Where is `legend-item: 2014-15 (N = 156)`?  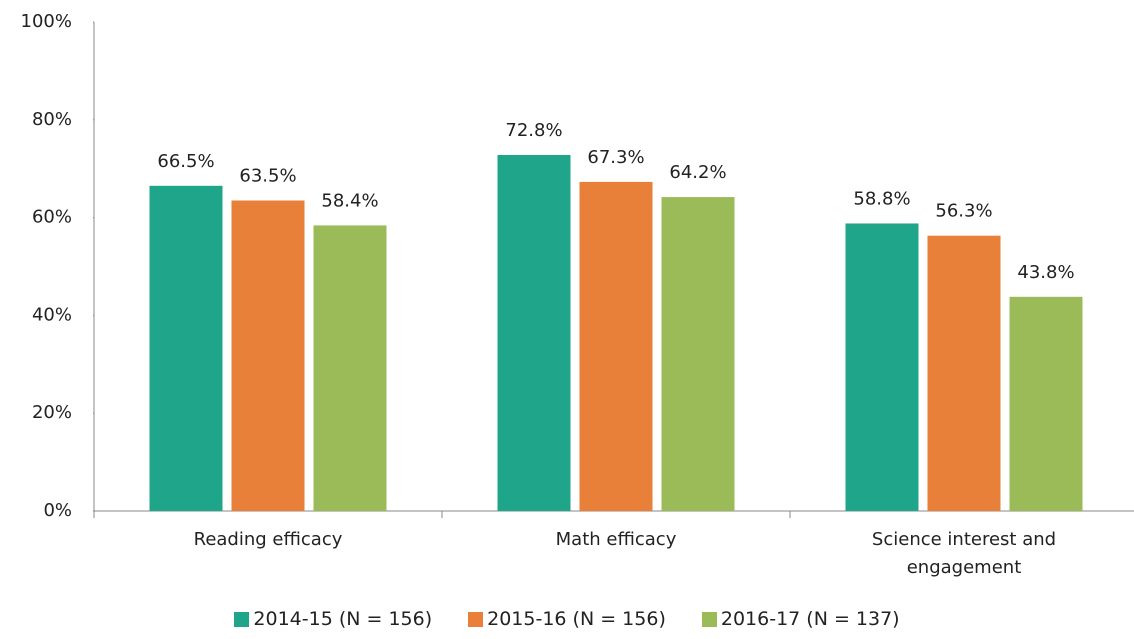 legend-item: 2014-15 (N = 156) is located at coordinates (333, 619).